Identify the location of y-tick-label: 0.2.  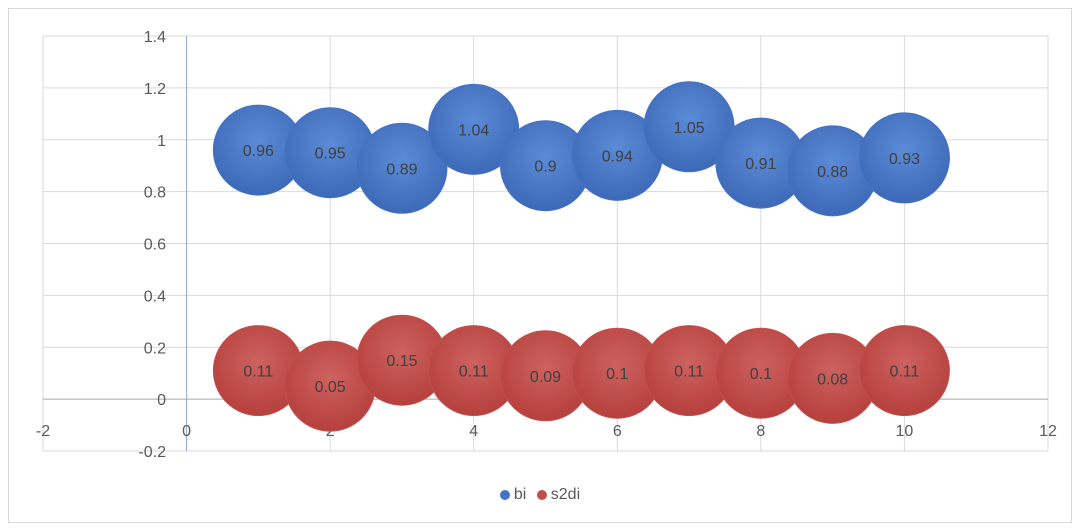
(155, 348).